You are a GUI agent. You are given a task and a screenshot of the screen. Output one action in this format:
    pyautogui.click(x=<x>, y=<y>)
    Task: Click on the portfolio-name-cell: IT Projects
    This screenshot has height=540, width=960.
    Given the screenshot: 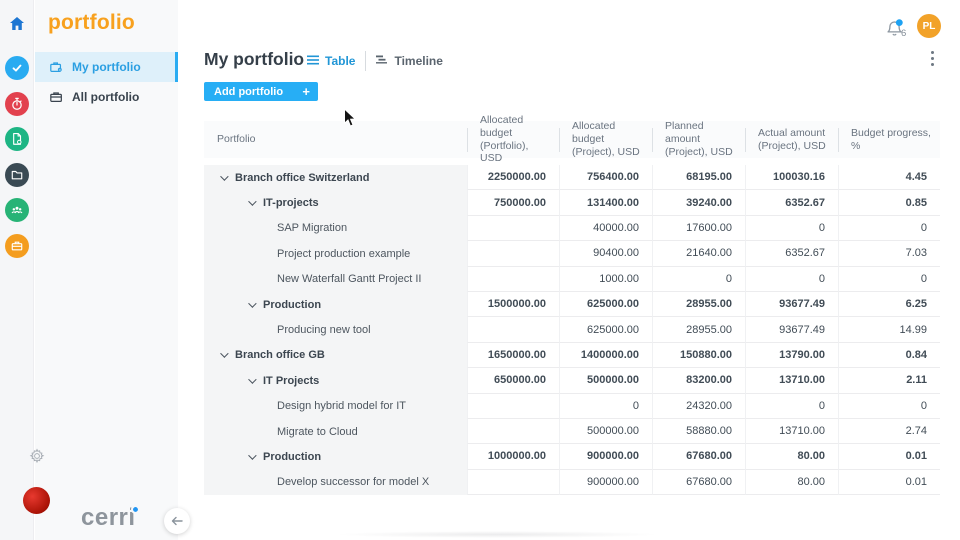 What is the action you would take?
    pyautogui.click(x=335, y=381)
    